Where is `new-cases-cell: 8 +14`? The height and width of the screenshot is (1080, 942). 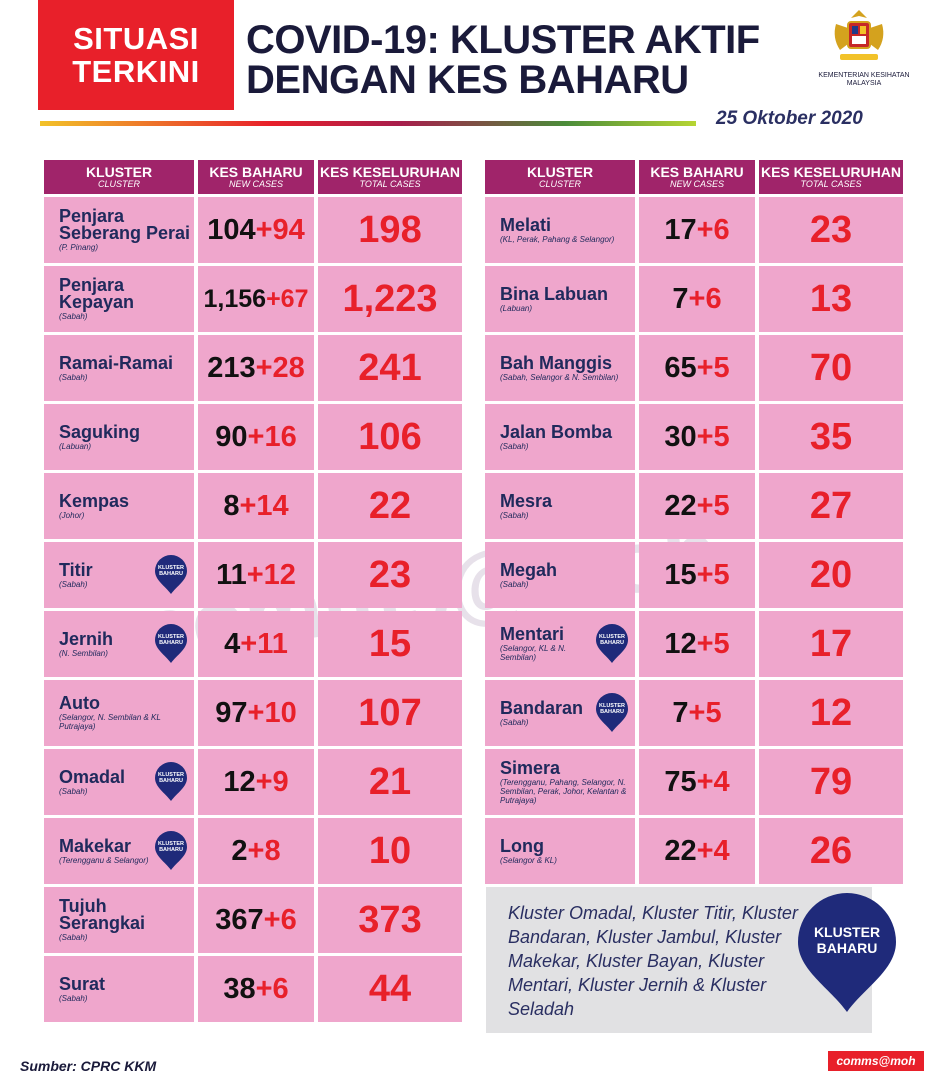 new-cases-cell: 8 +14 is located at coordinates (256, 506).